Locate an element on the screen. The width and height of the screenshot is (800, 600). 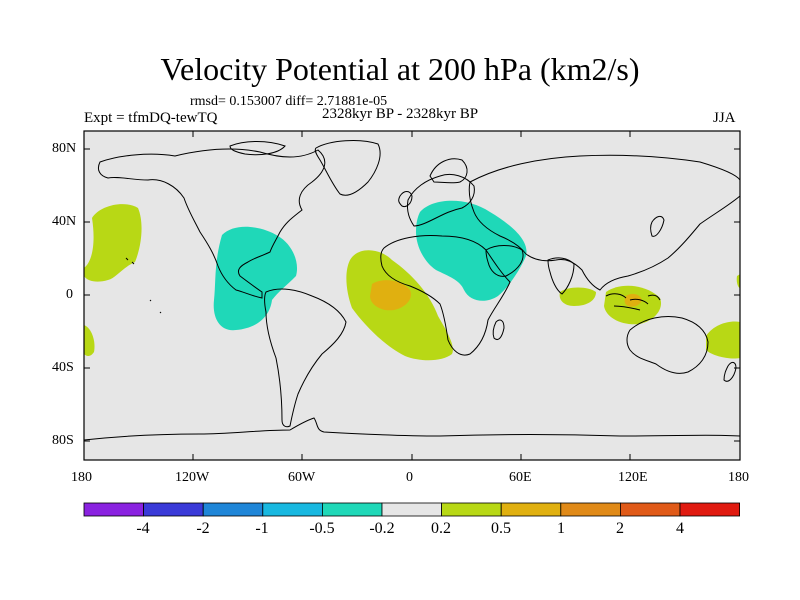
fill-maritime-strong-positive is located at coordinates (633, 300).